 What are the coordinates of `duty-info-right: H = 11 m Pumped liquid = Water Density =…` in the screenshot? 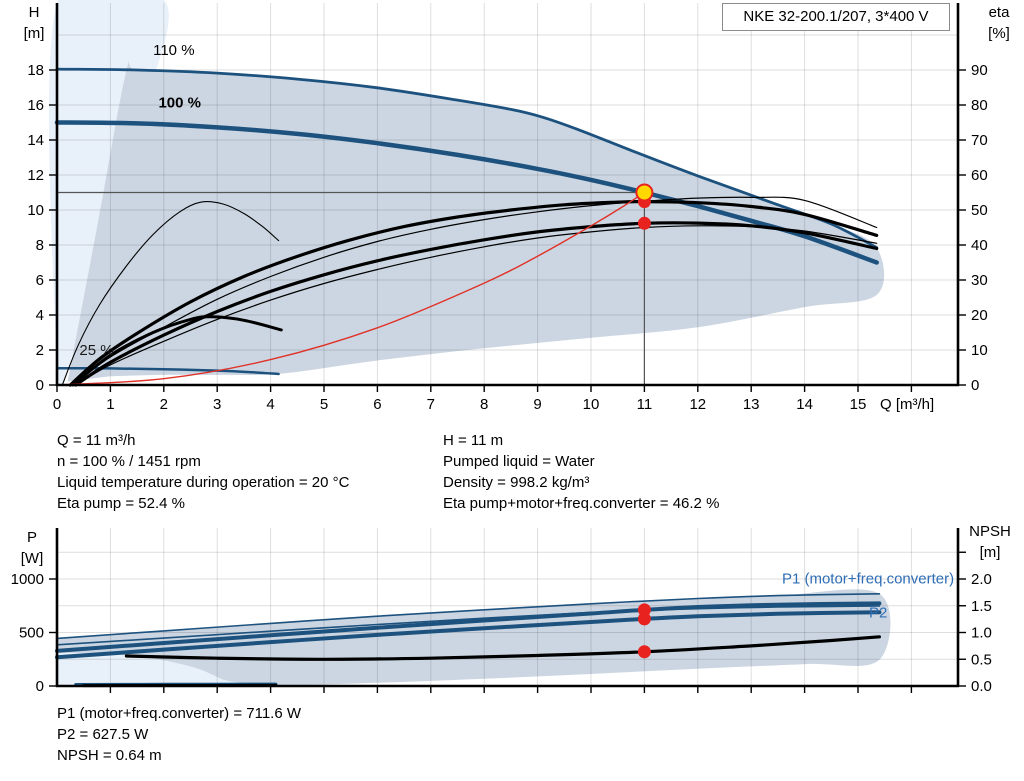 It's located at (581, 472).